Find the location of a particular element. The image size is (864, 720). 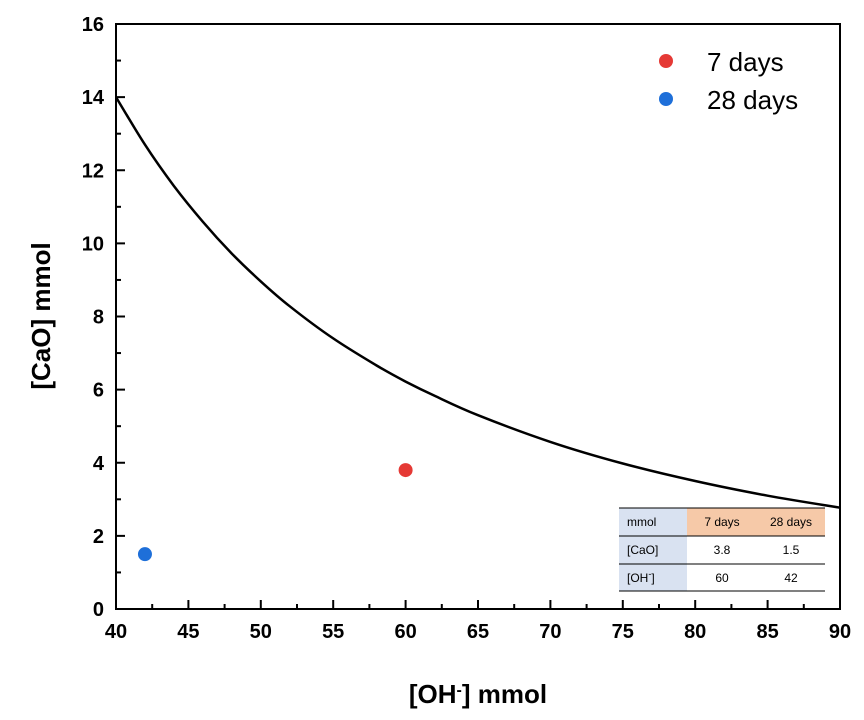

y-tick-label: 0 is located at coordinates (98, 610).